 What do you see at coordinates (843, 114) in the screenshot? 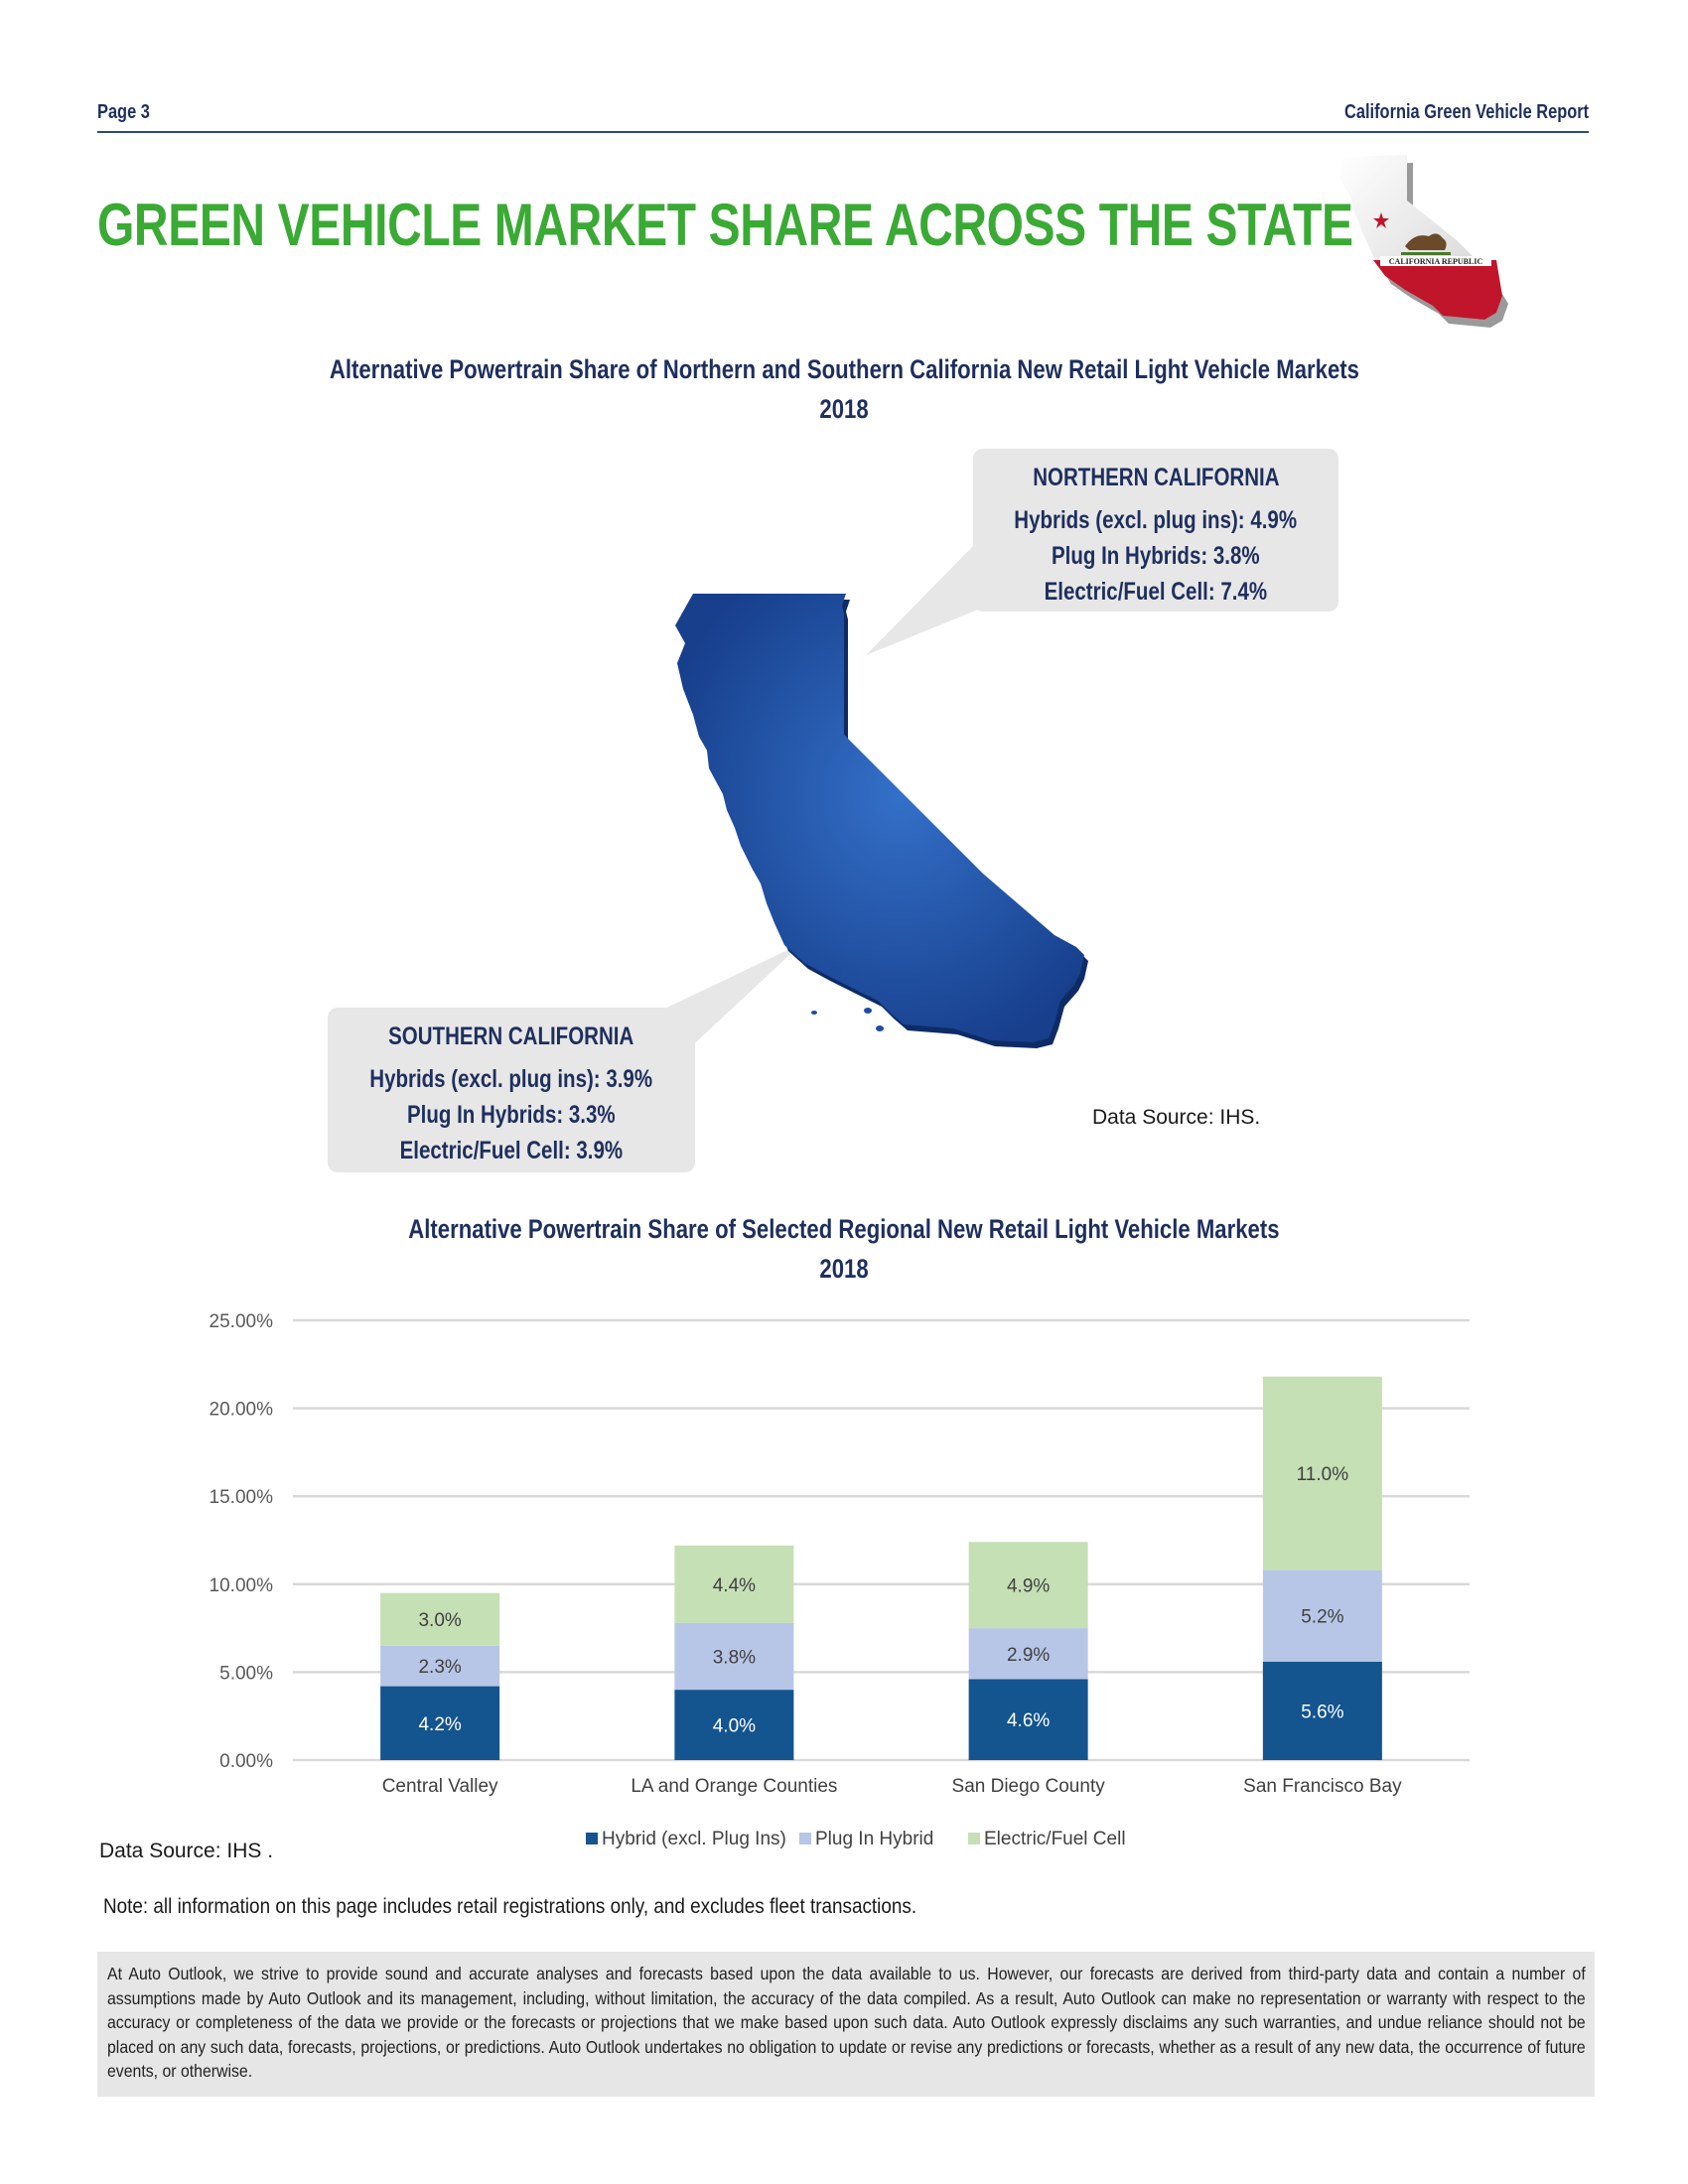
I see `page-header: Page 3 California Green Vehicle Report` at bounding box center [843, 114].